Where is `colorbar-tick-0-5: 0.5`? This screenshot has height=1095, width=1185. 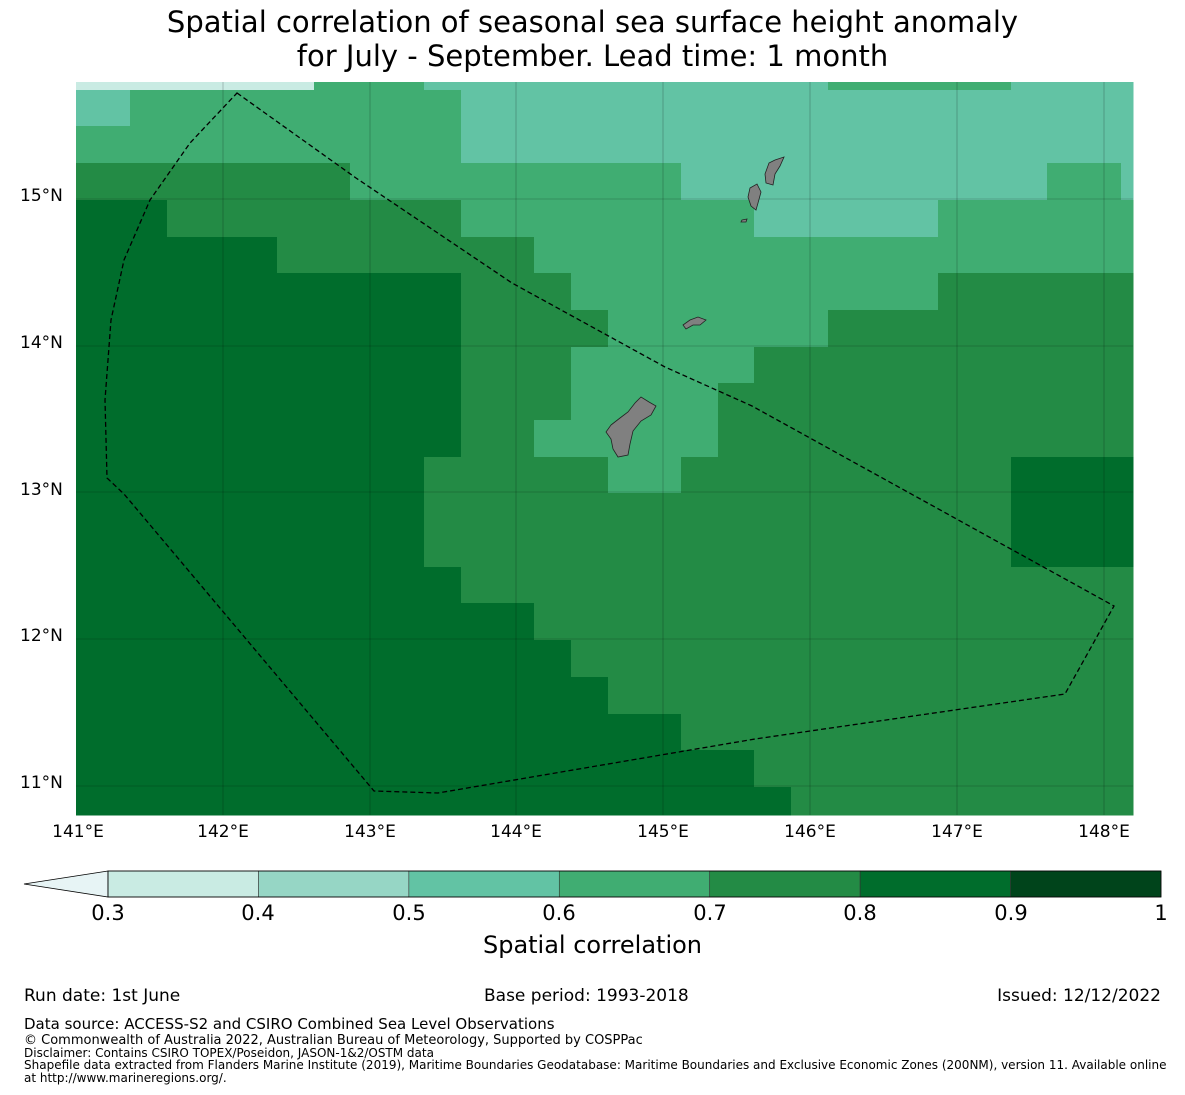
colorbar-tick-0-5: 0.5 is located at coordinates (409, 913).